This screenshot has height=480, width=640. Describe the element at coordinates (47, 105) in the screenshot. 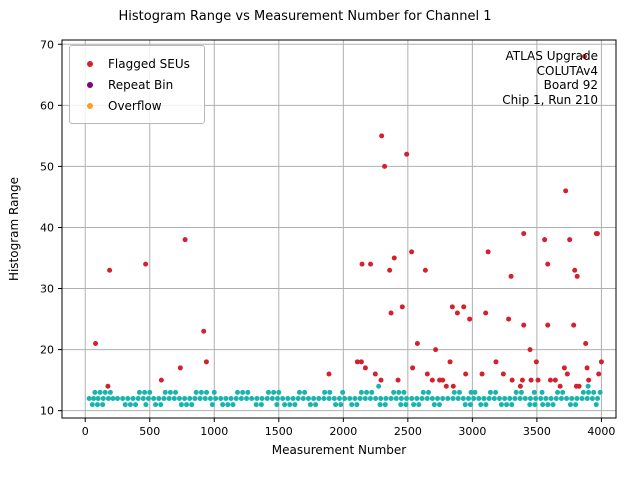

I see `y-tick-label: 60` at that location.